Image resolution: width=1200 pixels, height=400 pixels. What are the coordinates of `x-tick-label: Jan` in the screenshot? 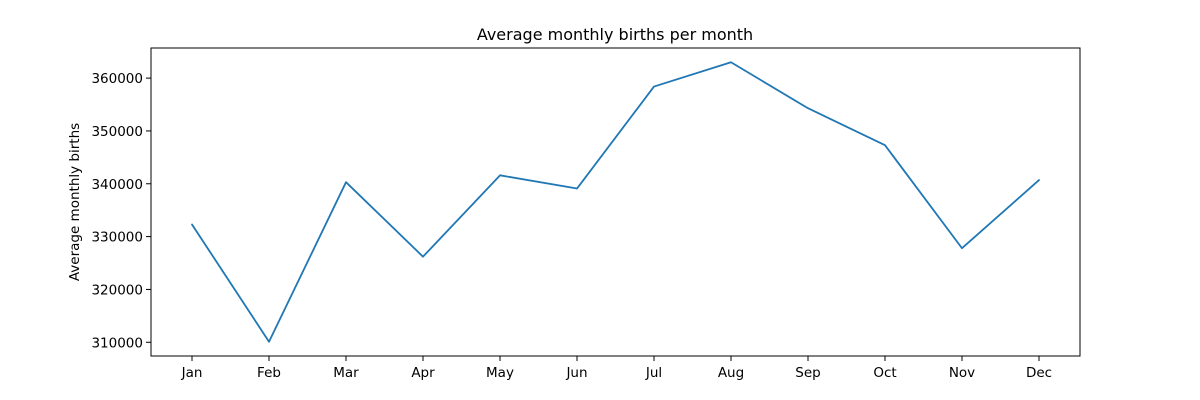 It's located at (192, 373).